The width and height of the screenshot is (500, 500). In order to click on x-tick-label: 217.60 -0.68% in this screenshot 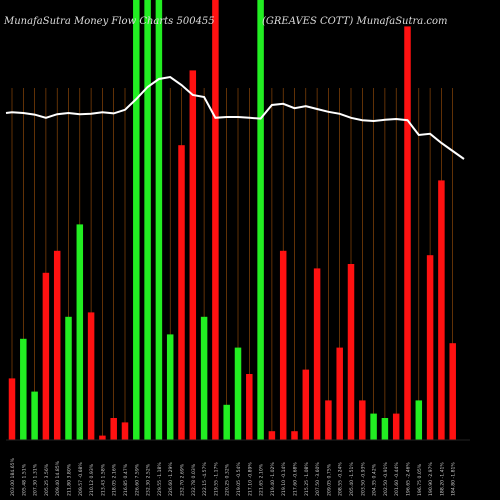, I will do `click(296, 479)`.